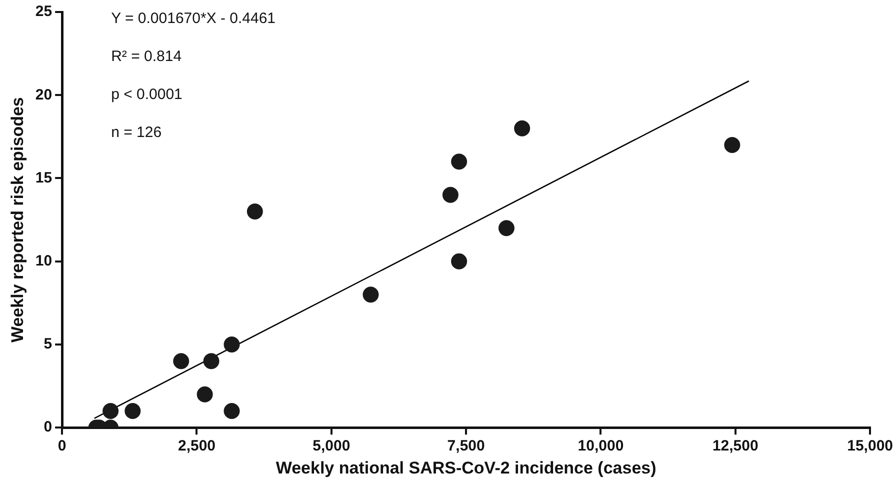 The height and width of the screenshot is (483, 896). Describe the element at coordinates (146, 95) in the screenshot. I see `annotation: p < 0.0001` at that location.